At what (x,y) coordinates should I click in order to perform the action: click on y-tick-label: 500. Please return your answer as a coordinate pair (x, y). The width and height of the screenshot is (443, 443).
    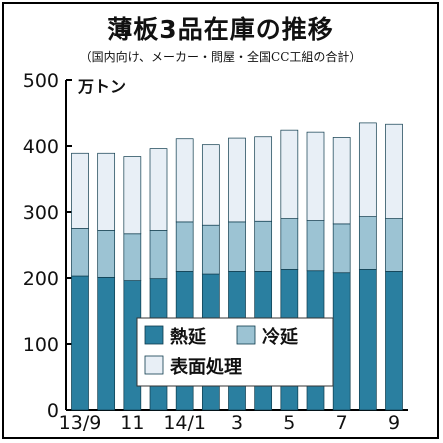
    Looking at the image, I should click on (41, 81).